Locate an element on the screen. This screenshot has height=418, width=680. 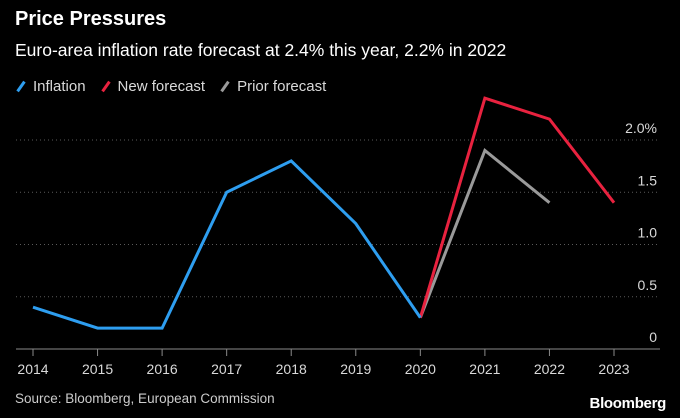
x-tick-label: 2016 is located at coordinates (162, 369).